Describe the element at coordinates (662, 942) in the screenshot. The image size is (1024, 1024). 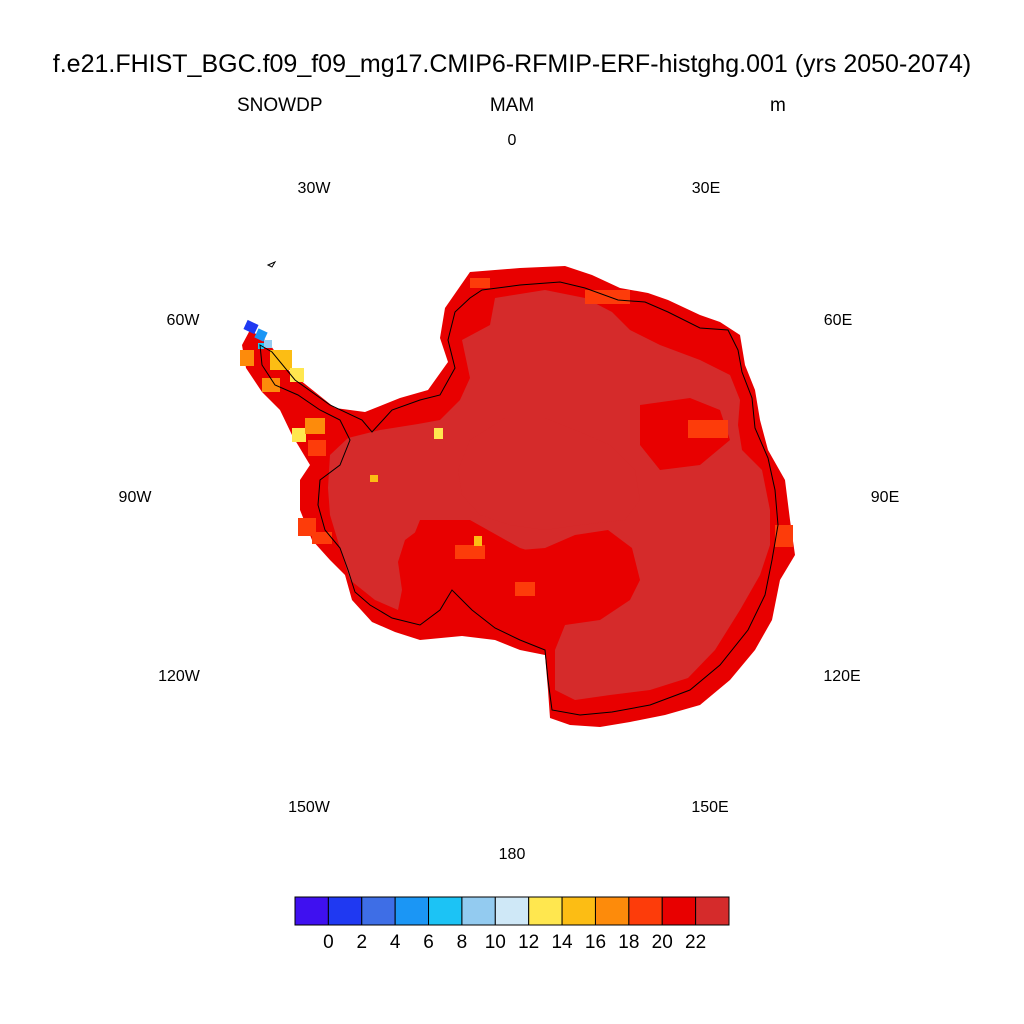
I see `colorbar-label-10: 20` at that location.